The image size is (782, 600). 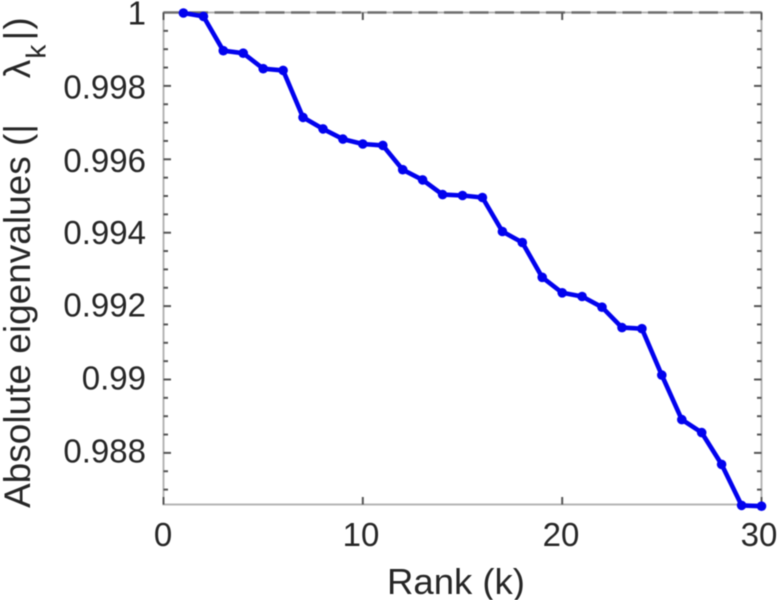 I want to click on svg-text: 0, so click(x=163, y=534).